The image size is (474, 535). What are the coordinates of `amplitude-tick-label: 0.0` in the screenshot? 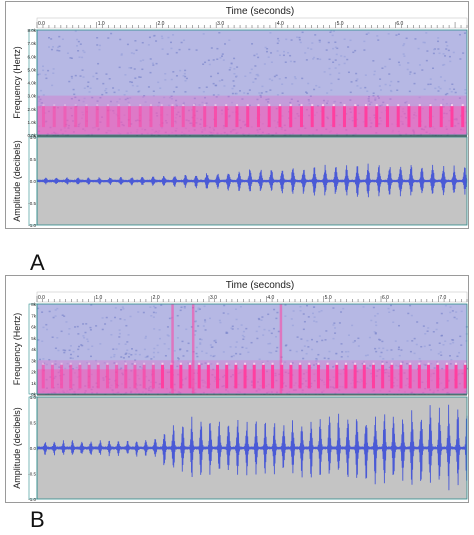 It's located at (33, 448).